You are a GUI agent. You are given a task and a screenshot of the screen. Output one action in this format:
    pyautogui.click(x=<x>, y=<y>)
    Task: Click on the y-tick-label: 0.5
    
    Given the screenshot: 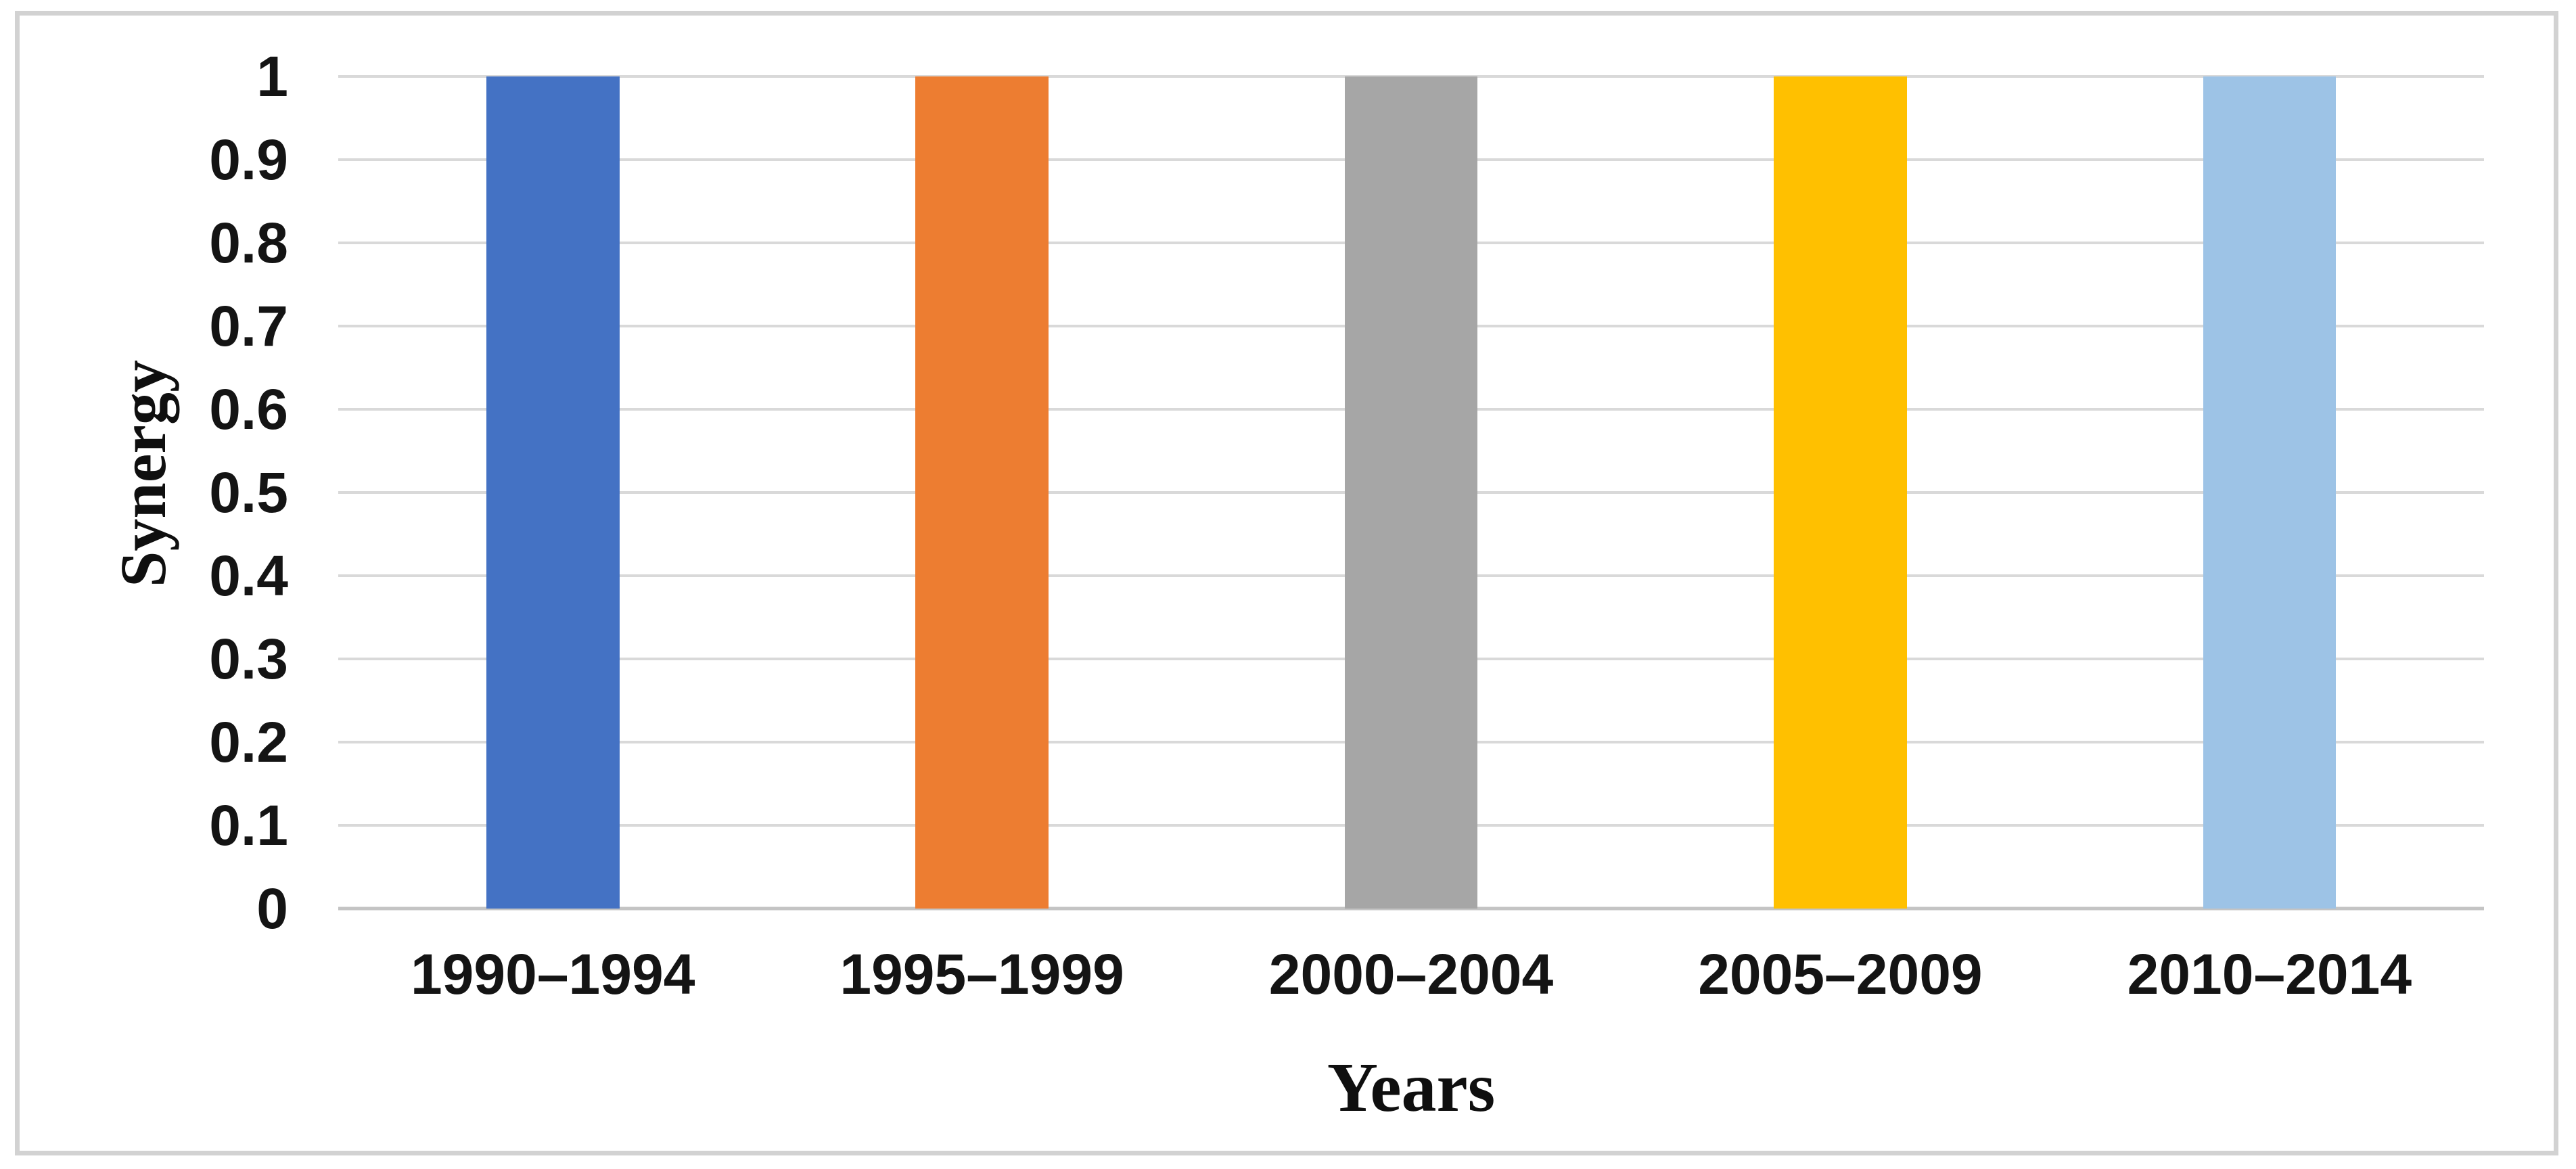 What is the action you would take?
    pyautogui.click(x=248, y=492)
    